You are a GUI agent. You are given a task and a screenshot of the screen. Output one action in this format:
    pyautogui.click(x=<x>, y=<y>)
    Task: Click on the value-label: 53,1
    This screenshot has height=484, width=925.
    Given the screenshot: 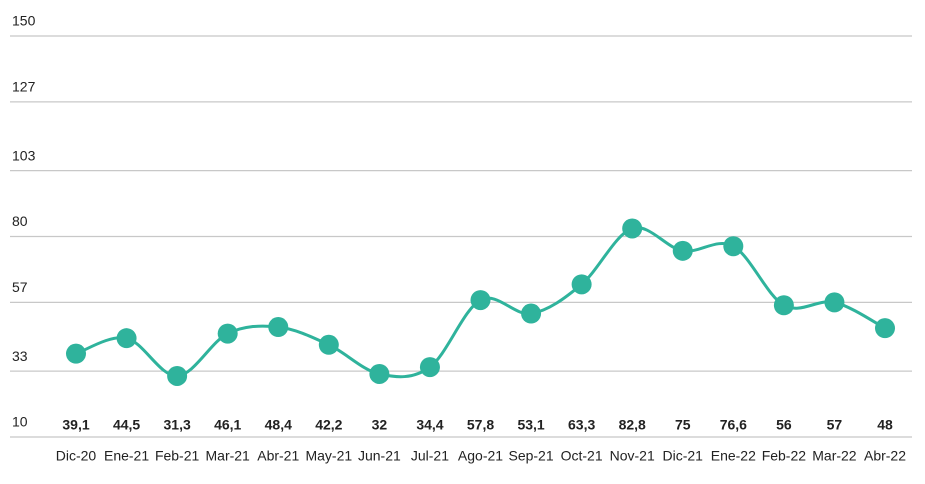 What is the action you would take?
    pyautogui.click(x=530, y=425)
    